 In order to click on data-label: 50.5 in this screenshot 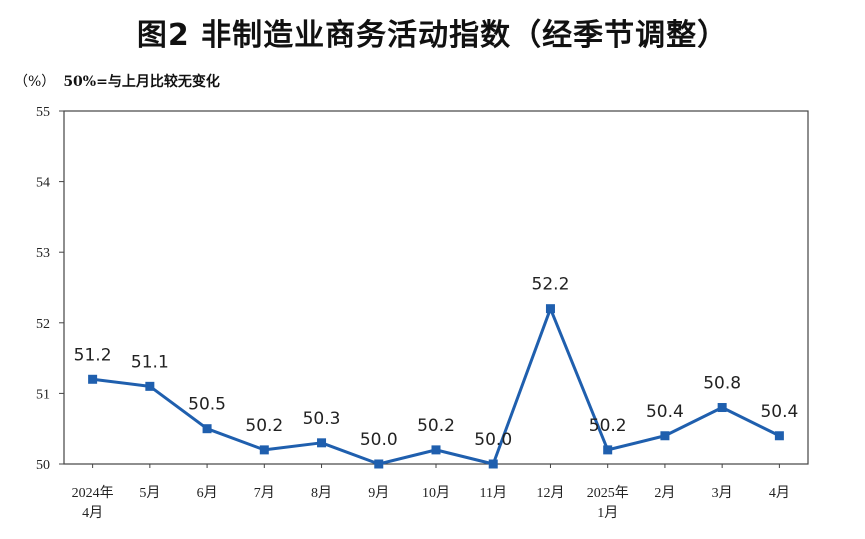, I will do `click(207, 405)`.